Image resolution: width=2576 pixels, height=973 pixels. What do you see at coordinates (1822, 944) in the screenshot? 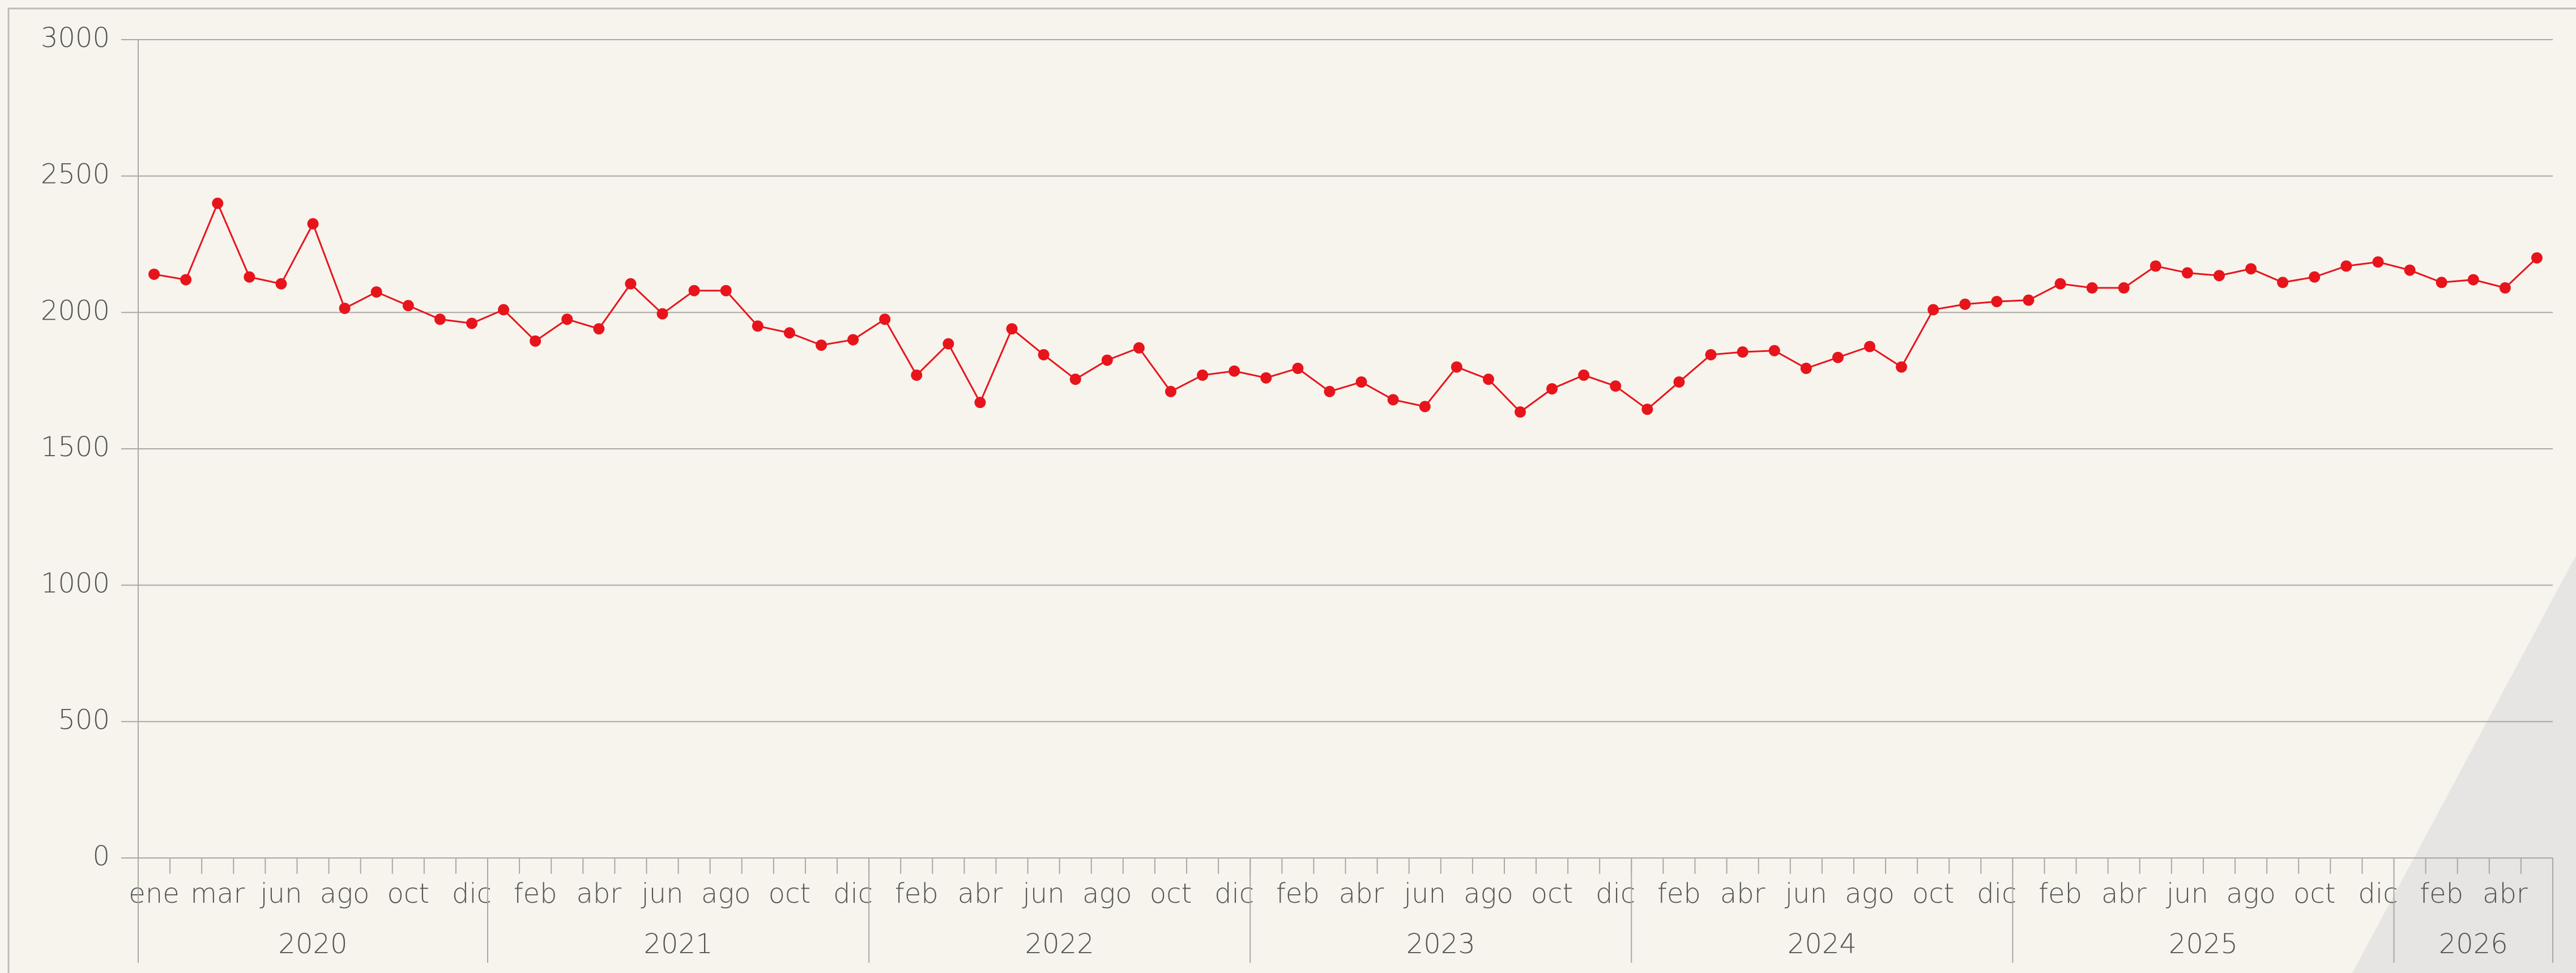
I see `year-label: 2024` at bounding box center [1822, 944].